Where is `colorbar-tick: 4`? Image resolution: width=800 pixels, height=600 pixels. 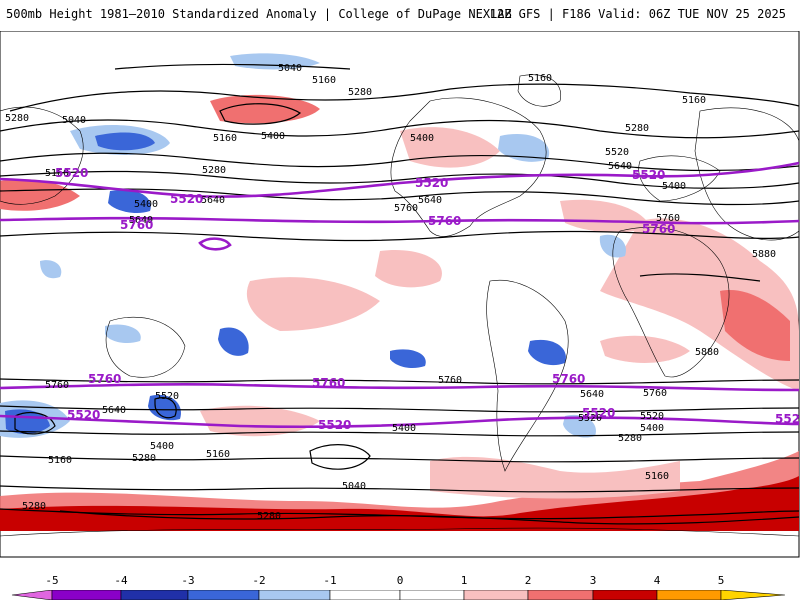
colorbar-tick: 4 is located at coordinates (657, 580).